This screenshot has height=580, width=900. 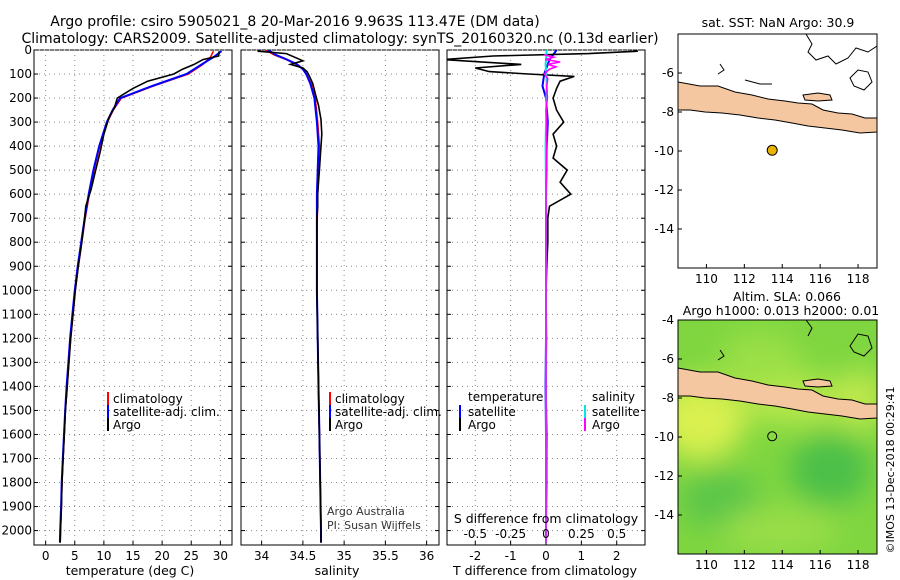 What do you see at coordinates (75, 556) in the screenshot?
I see `x-tick-label: 5` at bounding box center [75, 556].